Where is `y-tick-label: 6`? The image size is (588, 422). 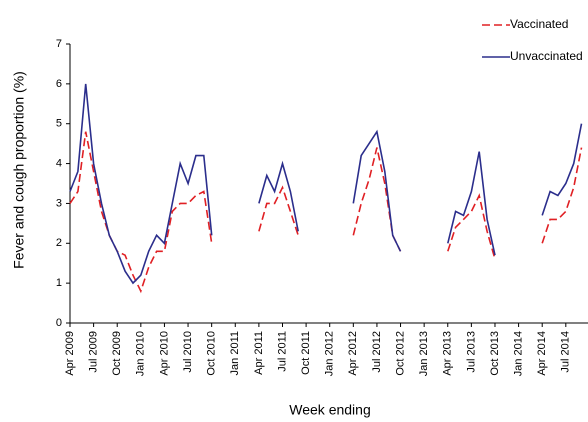
y-tick-label: 6 is located at coordinates (59, 84).